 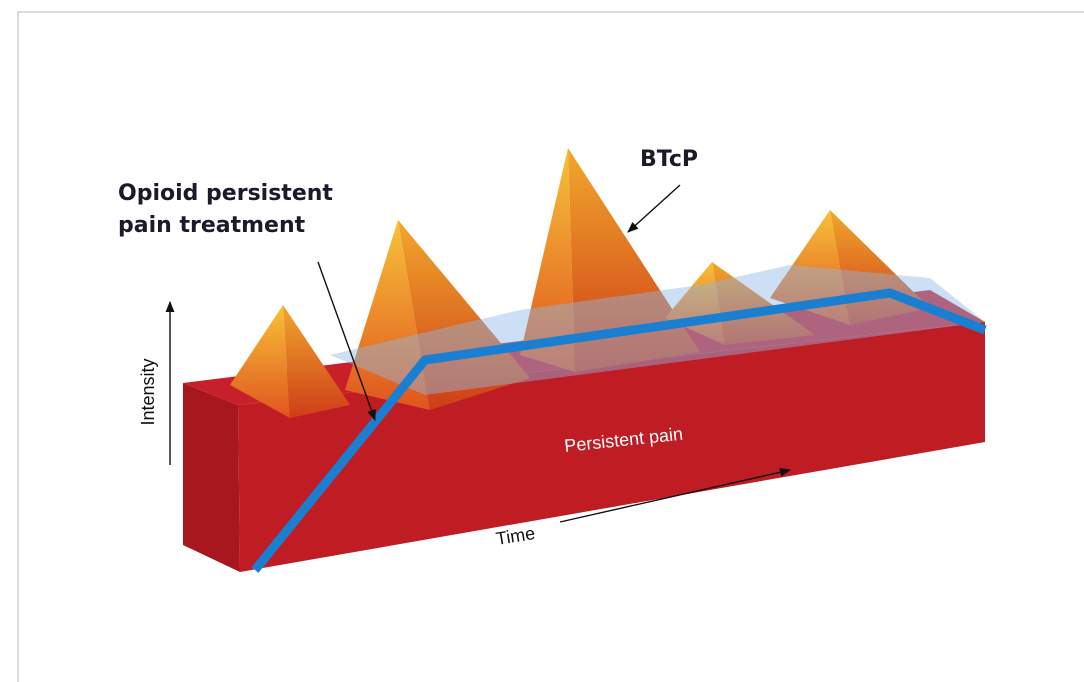 What do you see at coordinates (212, 225) in the screenshot?
I see `opioid-label: pain treatment` at bounding box center [212, 225].